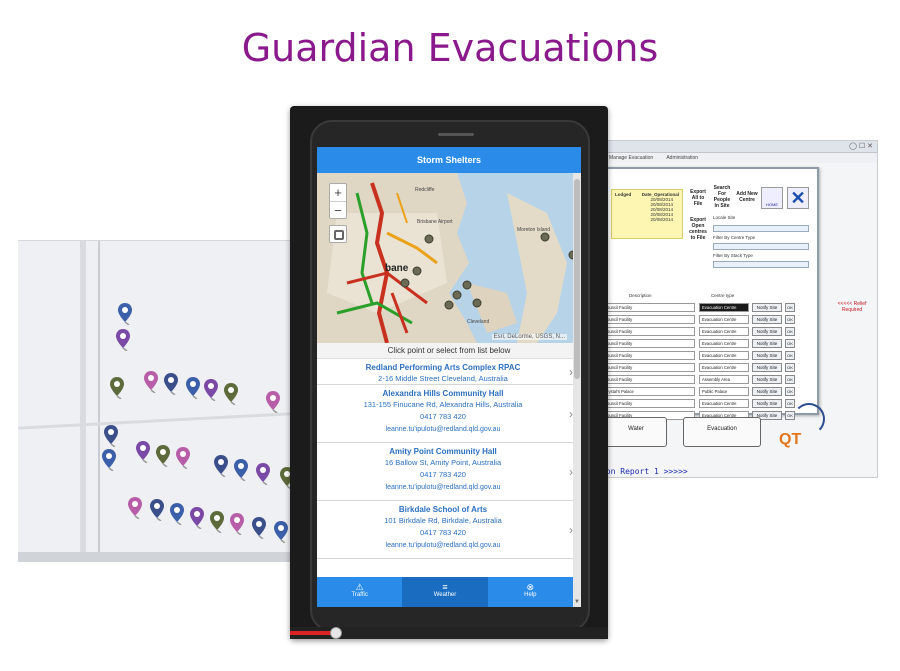 This screenshot has width=900, height=671. What do you see at coordinates (636, 432) in the screenshot?
I see `water-gauge: Water` at bounding box center [636, 432].